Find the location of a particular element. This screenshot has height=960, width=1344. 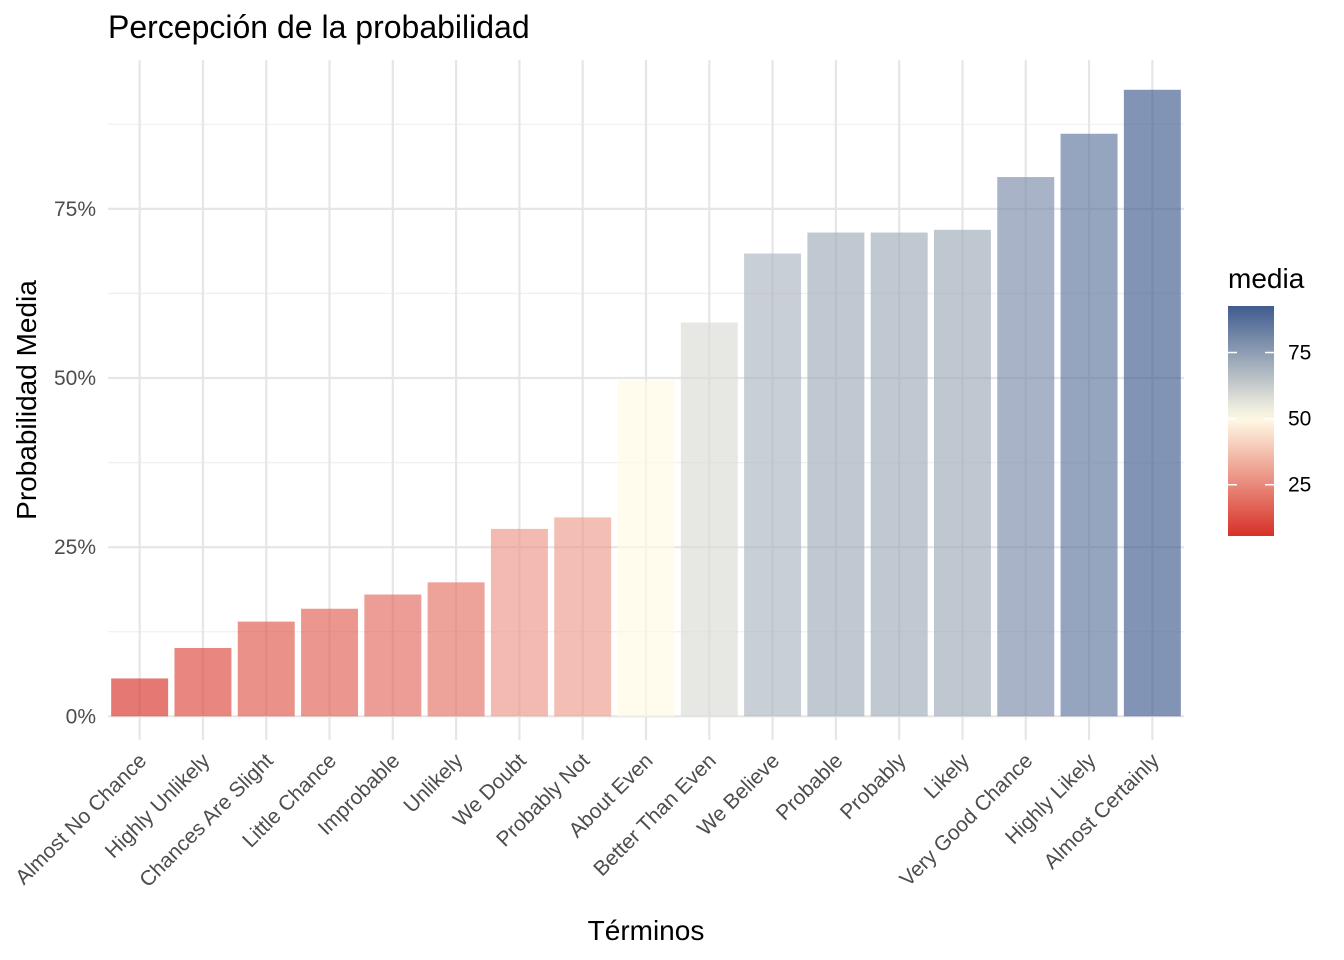

x-axis-title: Términos is located at coordinates (646, 930).